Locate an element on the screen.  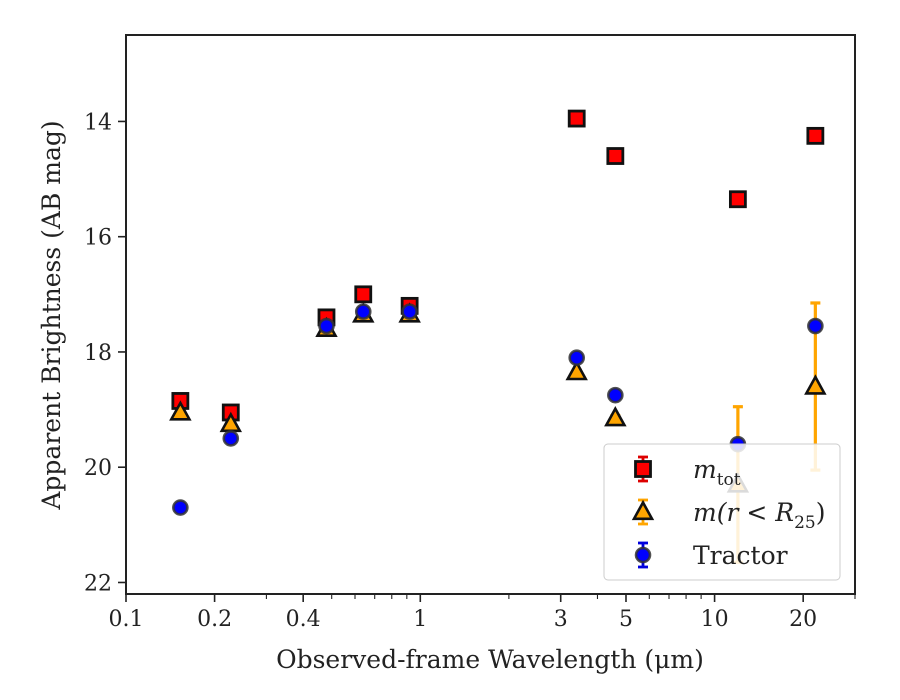
x-tick-label: 0.4 is located at coordinates (303, 619).